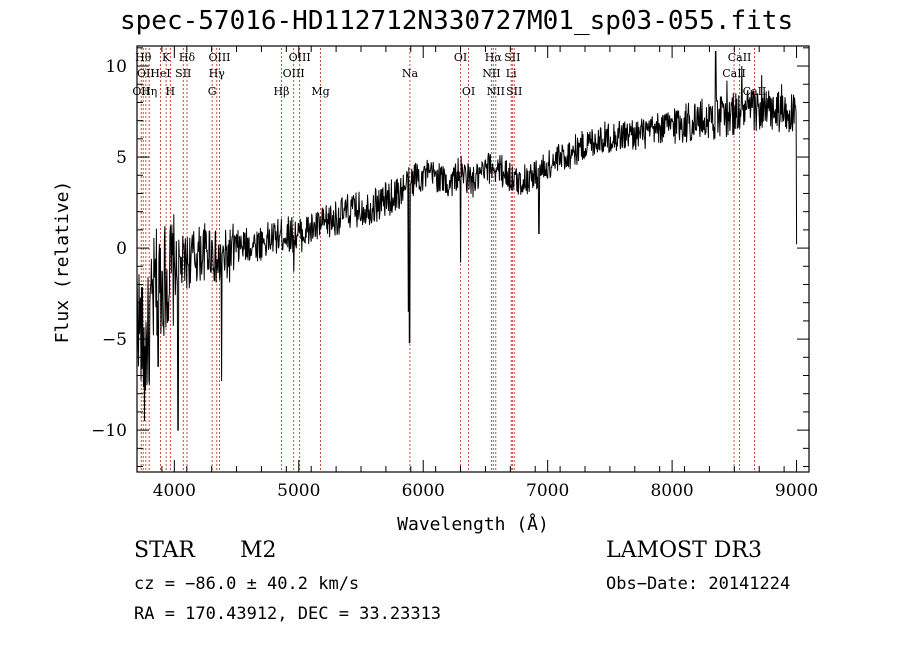 Image resolution: width=900 pixels, height=649 pixels. I want to click on object-subclass: M2, so click(258, 550).